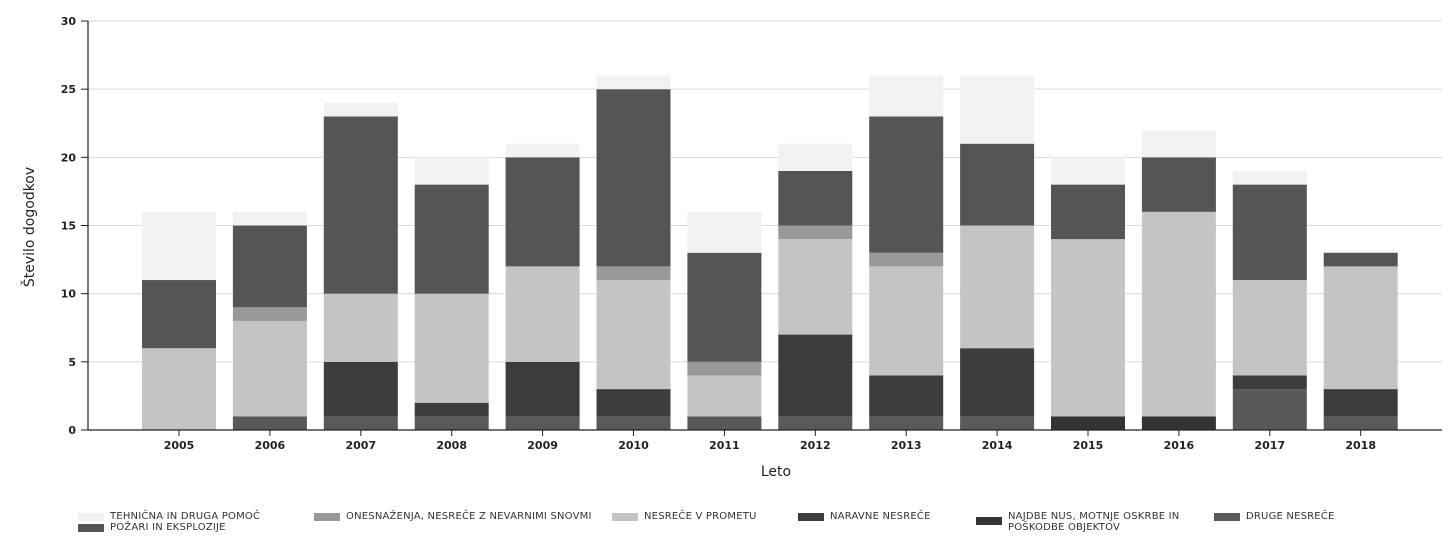  Describe the element at coordinates (1290, 516) in the screenshot. I see `legend-label: DRUGE NESREČE` at that location.